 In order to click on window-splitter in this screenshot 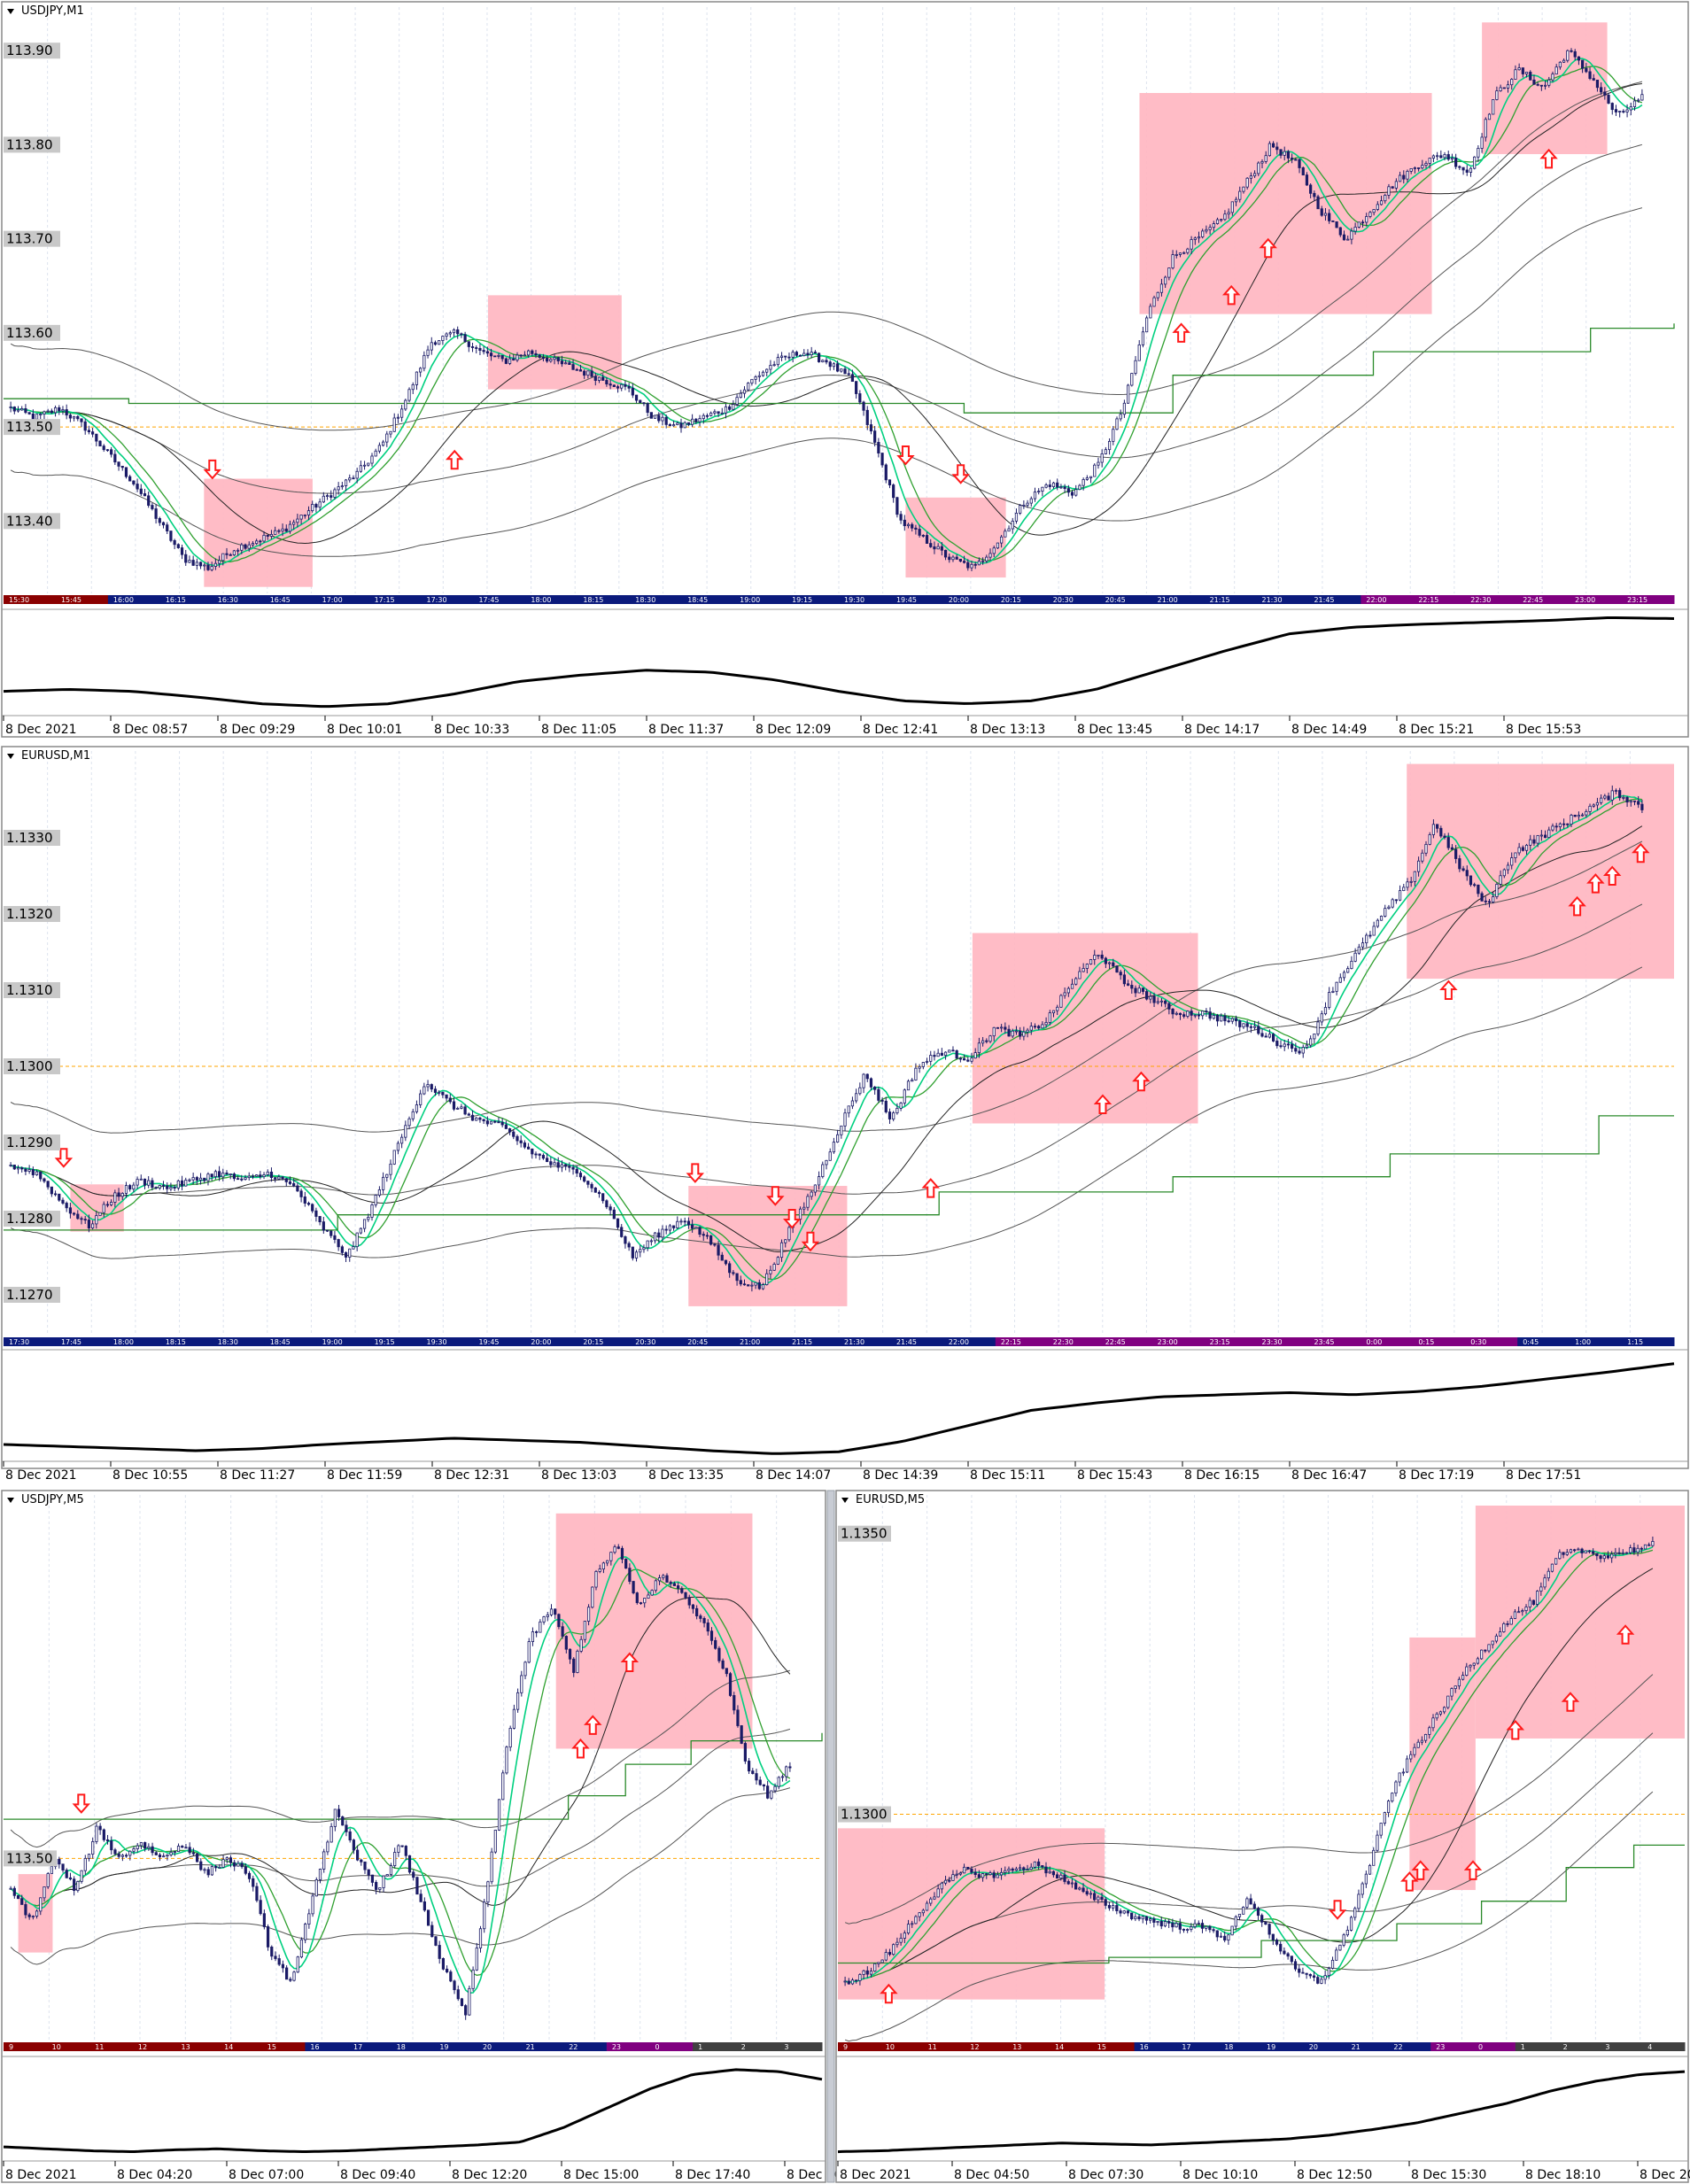, I will do `click(830, 1836)`.